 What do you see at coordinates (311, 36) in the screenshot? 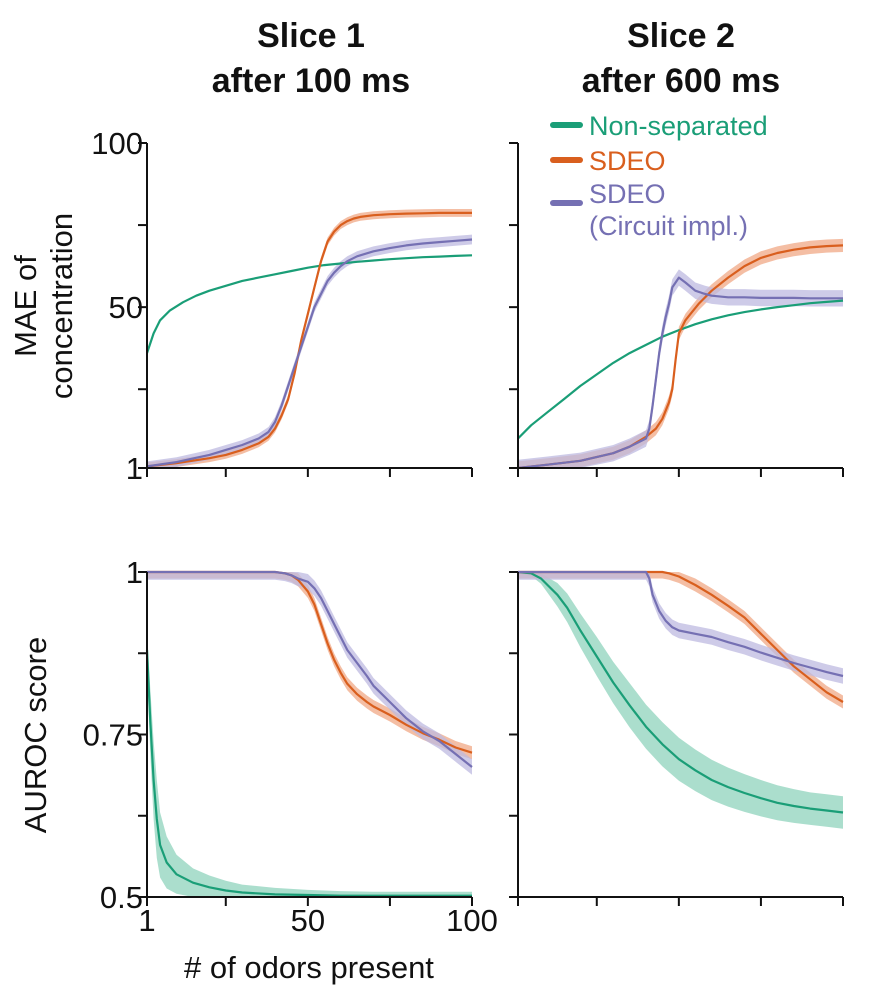
I see `col1-title-line1: Slice 1` at bounding box center [311, 36].